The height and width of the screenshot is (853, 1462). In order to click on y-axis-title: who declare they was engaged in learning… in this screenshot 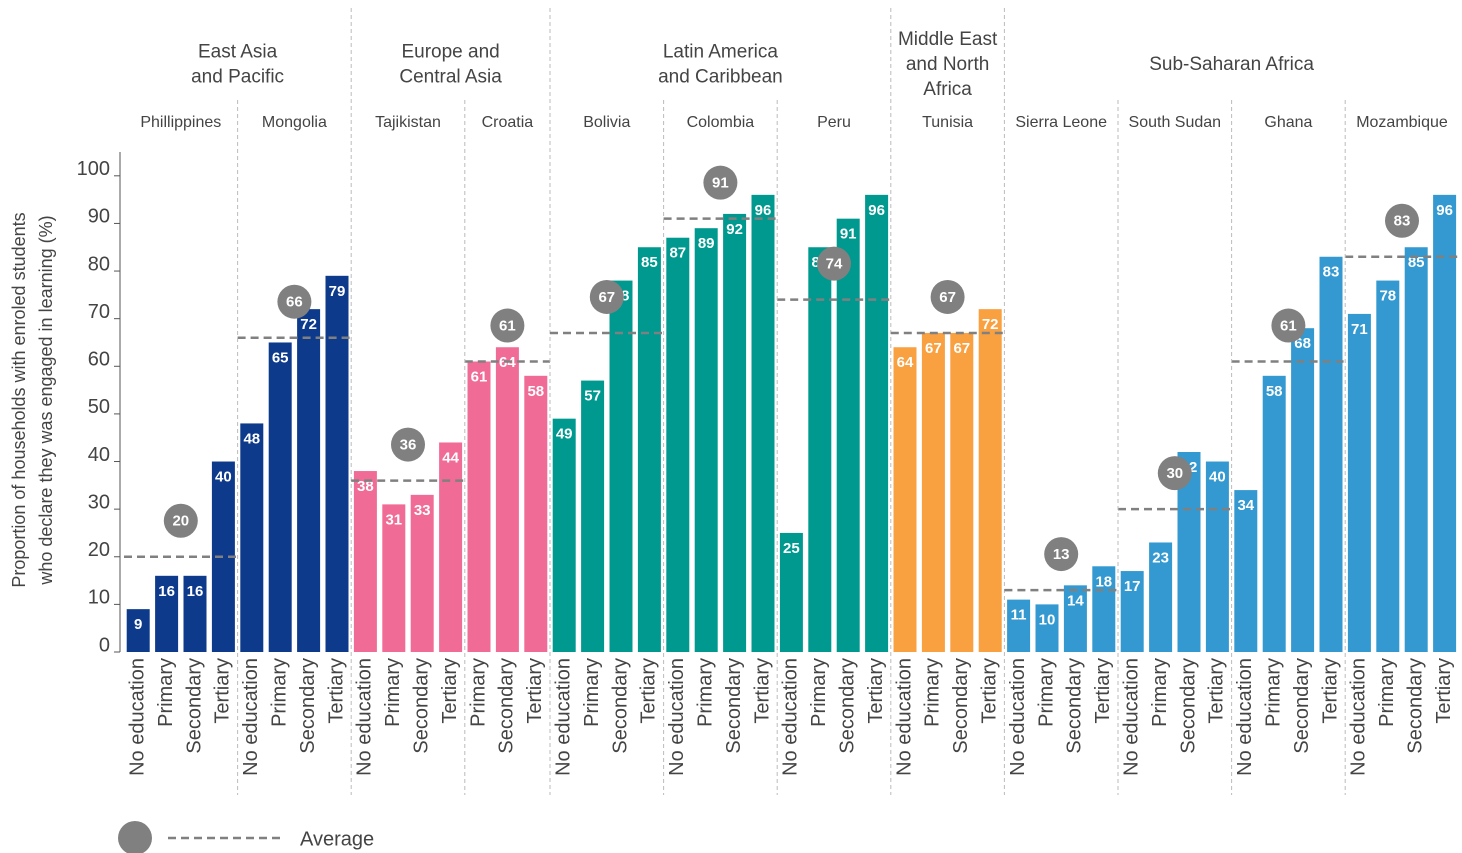, I will do `click(46, 400)`.